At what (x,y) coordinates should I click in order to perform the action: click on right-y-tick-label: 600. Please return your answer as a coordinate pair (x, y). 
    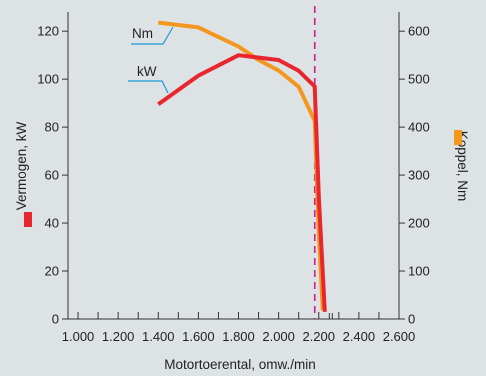
    Looking at the image, I should click on (419, 31).